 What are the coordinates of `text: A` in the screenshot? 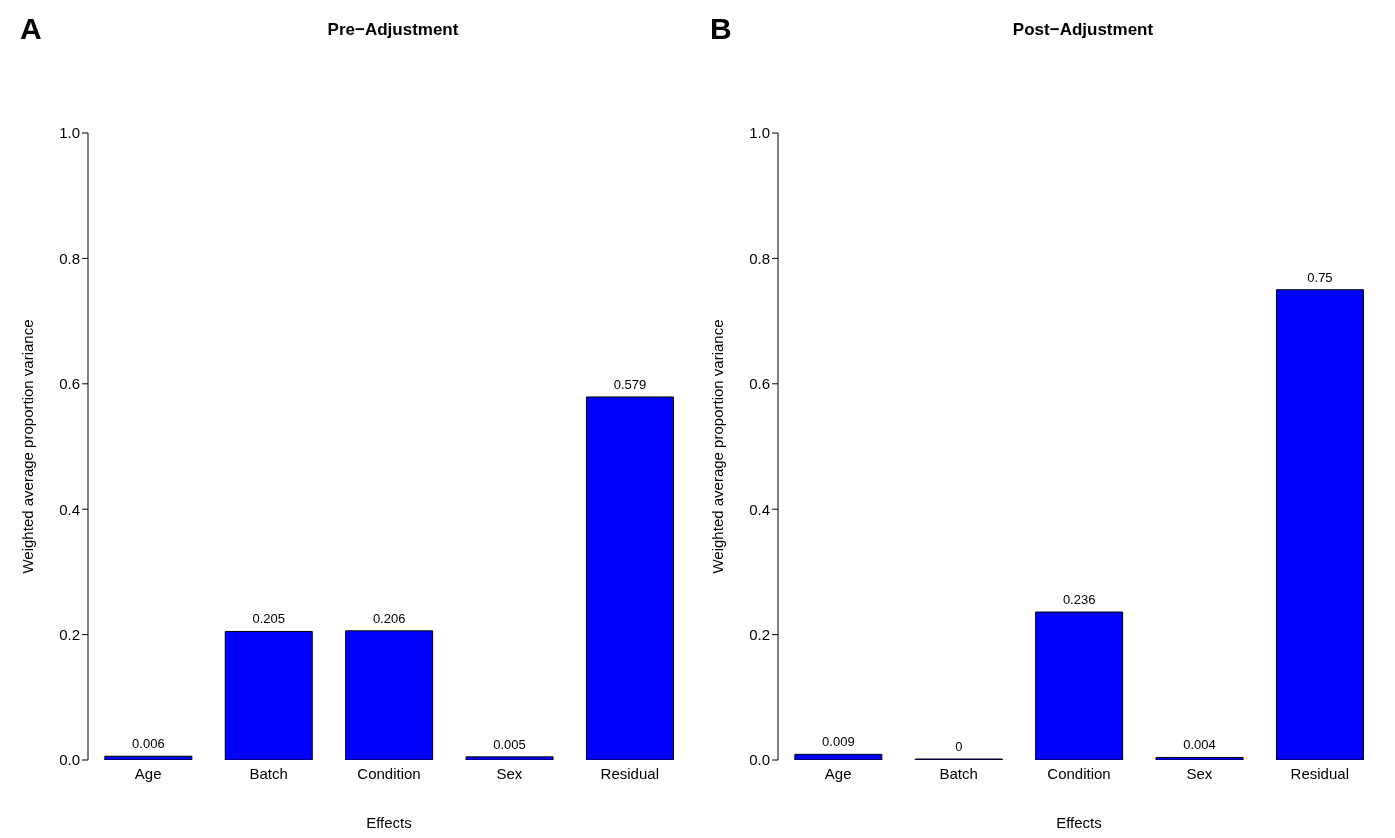 It's located at (31, 29).